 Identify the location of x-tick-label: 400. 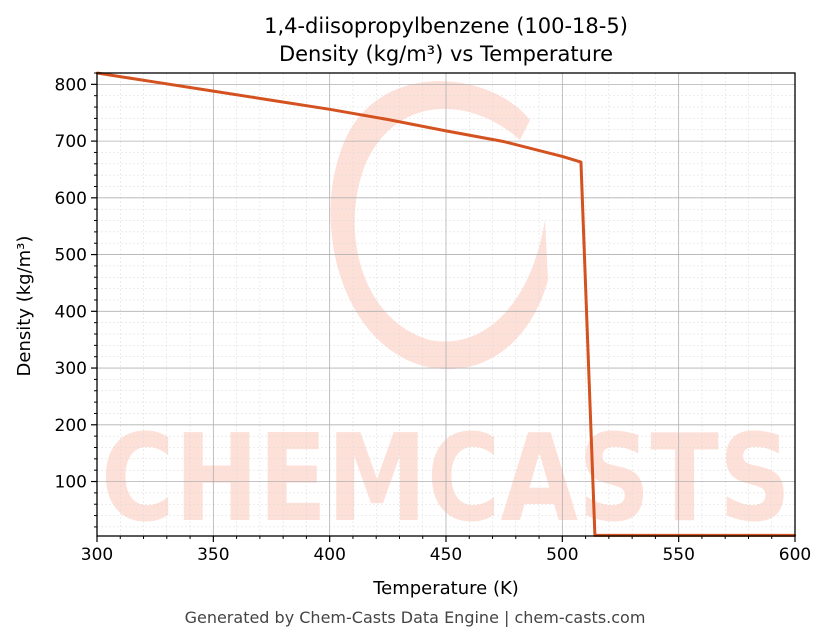
(329, 555).